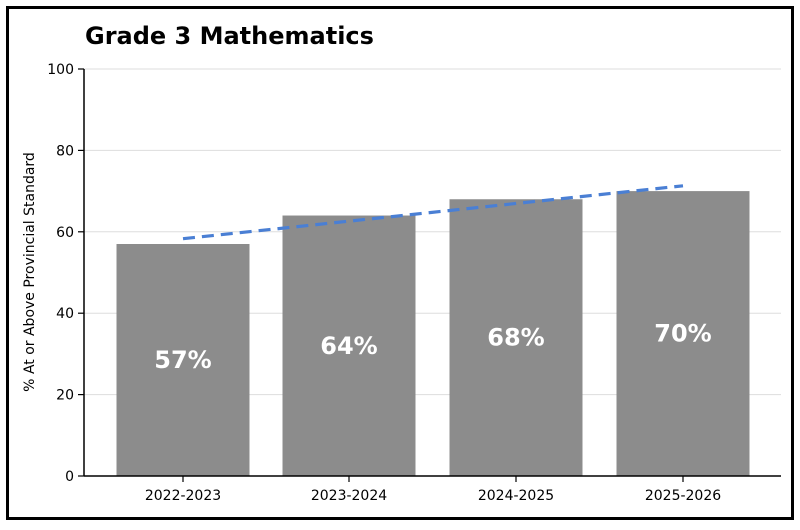 This screenshot has height=530, width=800. What do you see at coordinates (65, 273) in the screenshot?
I see `y-ticks: 0 20 40 60 80 100` at bounding box center [65, 273].